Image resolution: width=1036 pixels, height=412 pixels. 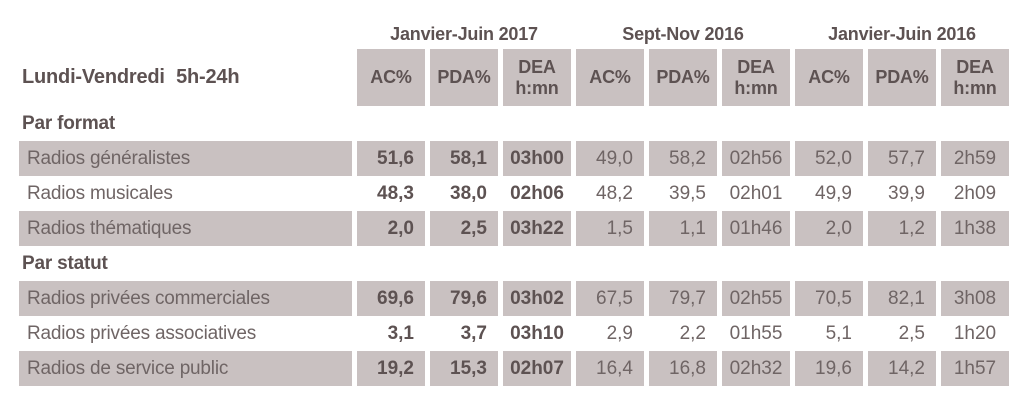 What do you see at coordinates (537, 228) in the screenshot?
I see `dea-value-cell: 03h22` at bounding box center [537, 228].